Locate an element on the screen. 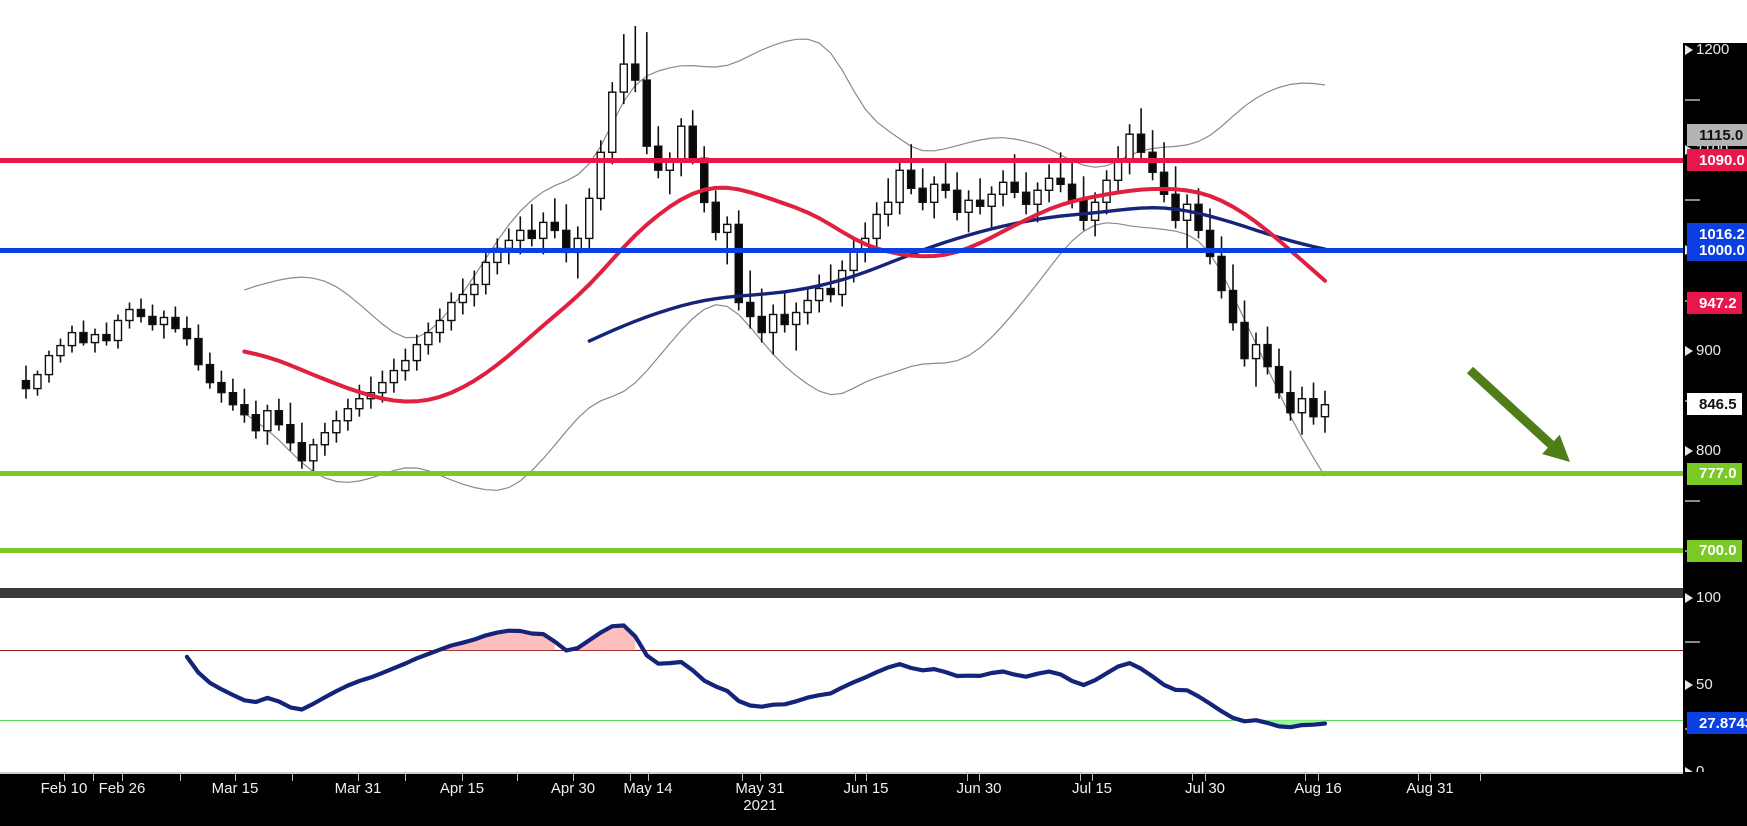 The image size is (1747, 826). rsi-overbought-line is located at coordinates (841, 651).